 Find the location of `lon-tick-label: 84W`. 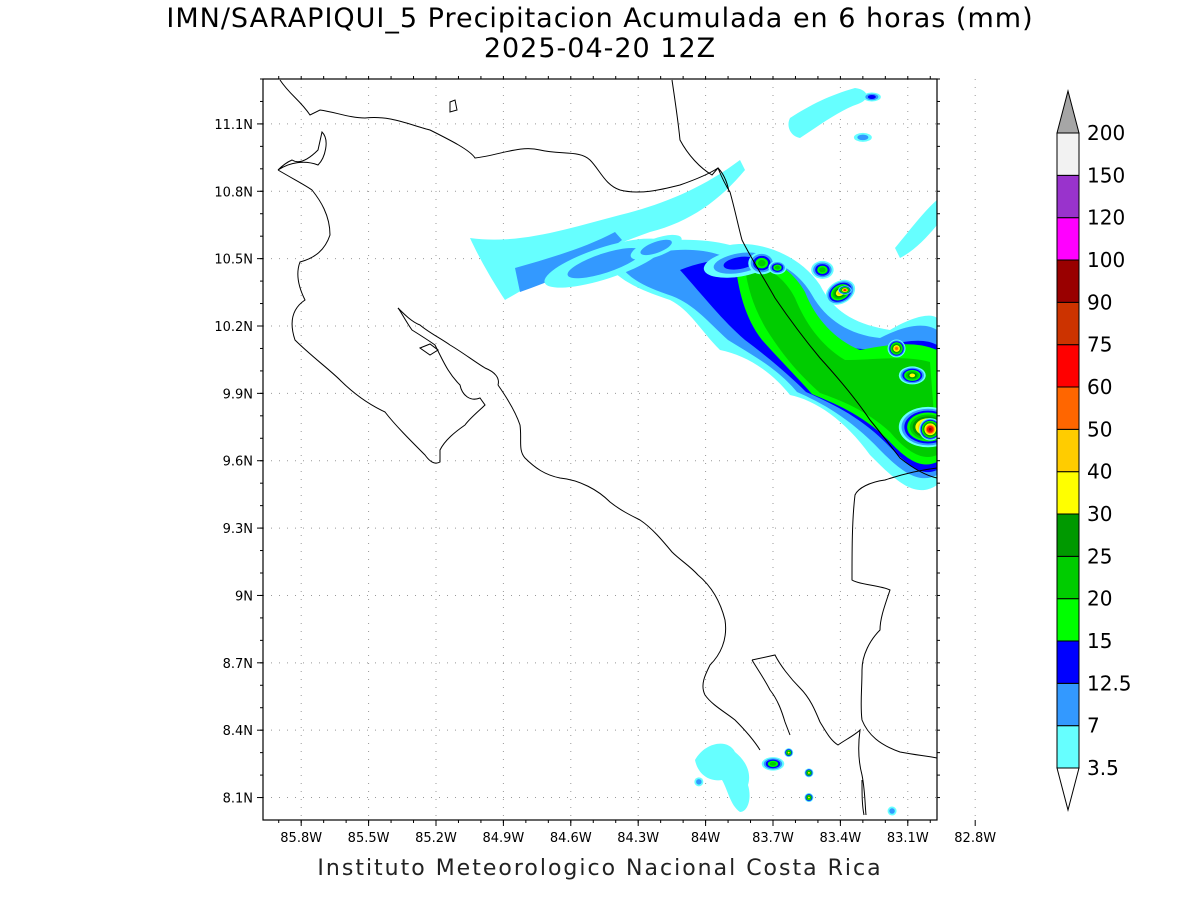

lon-tick-label: 84W is located at coordinates (706, 838).